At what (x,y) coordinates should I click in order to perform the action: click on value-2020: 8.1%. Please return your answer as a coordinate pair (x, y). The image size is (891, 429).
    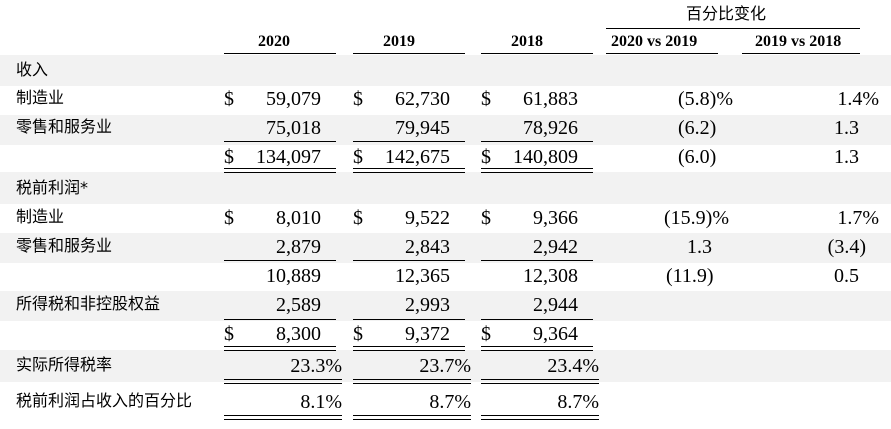
    Looking at the image, I should click on (321, 402).